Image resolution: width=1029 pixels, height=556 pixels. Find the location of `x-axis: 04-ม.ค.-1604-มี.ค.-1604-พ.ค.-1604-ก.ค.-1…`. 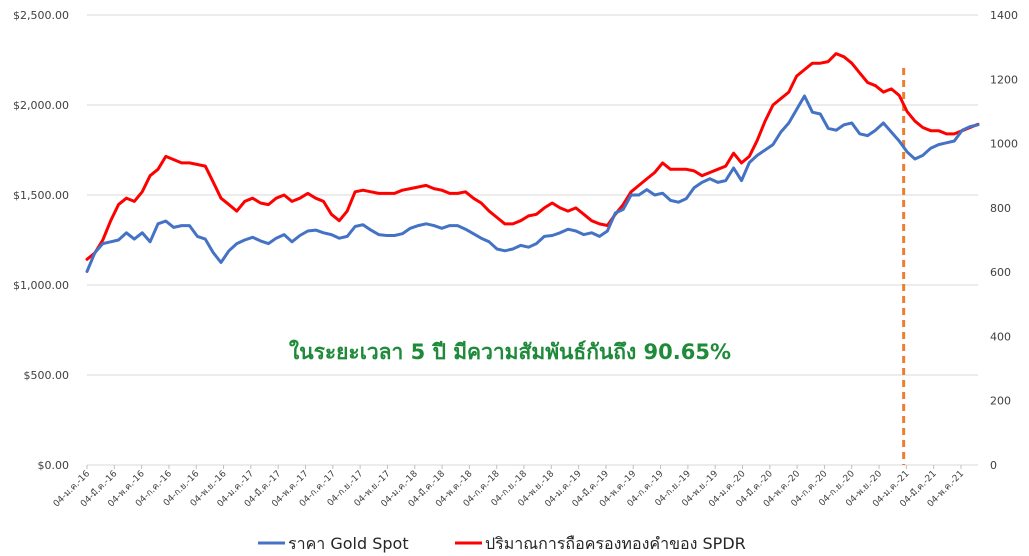

x-axis: 04-ม.ค.-1604-มี.ค.-1604-พ.ค.-1604-ก.ค.-1… is located at coordinates (515, 486).